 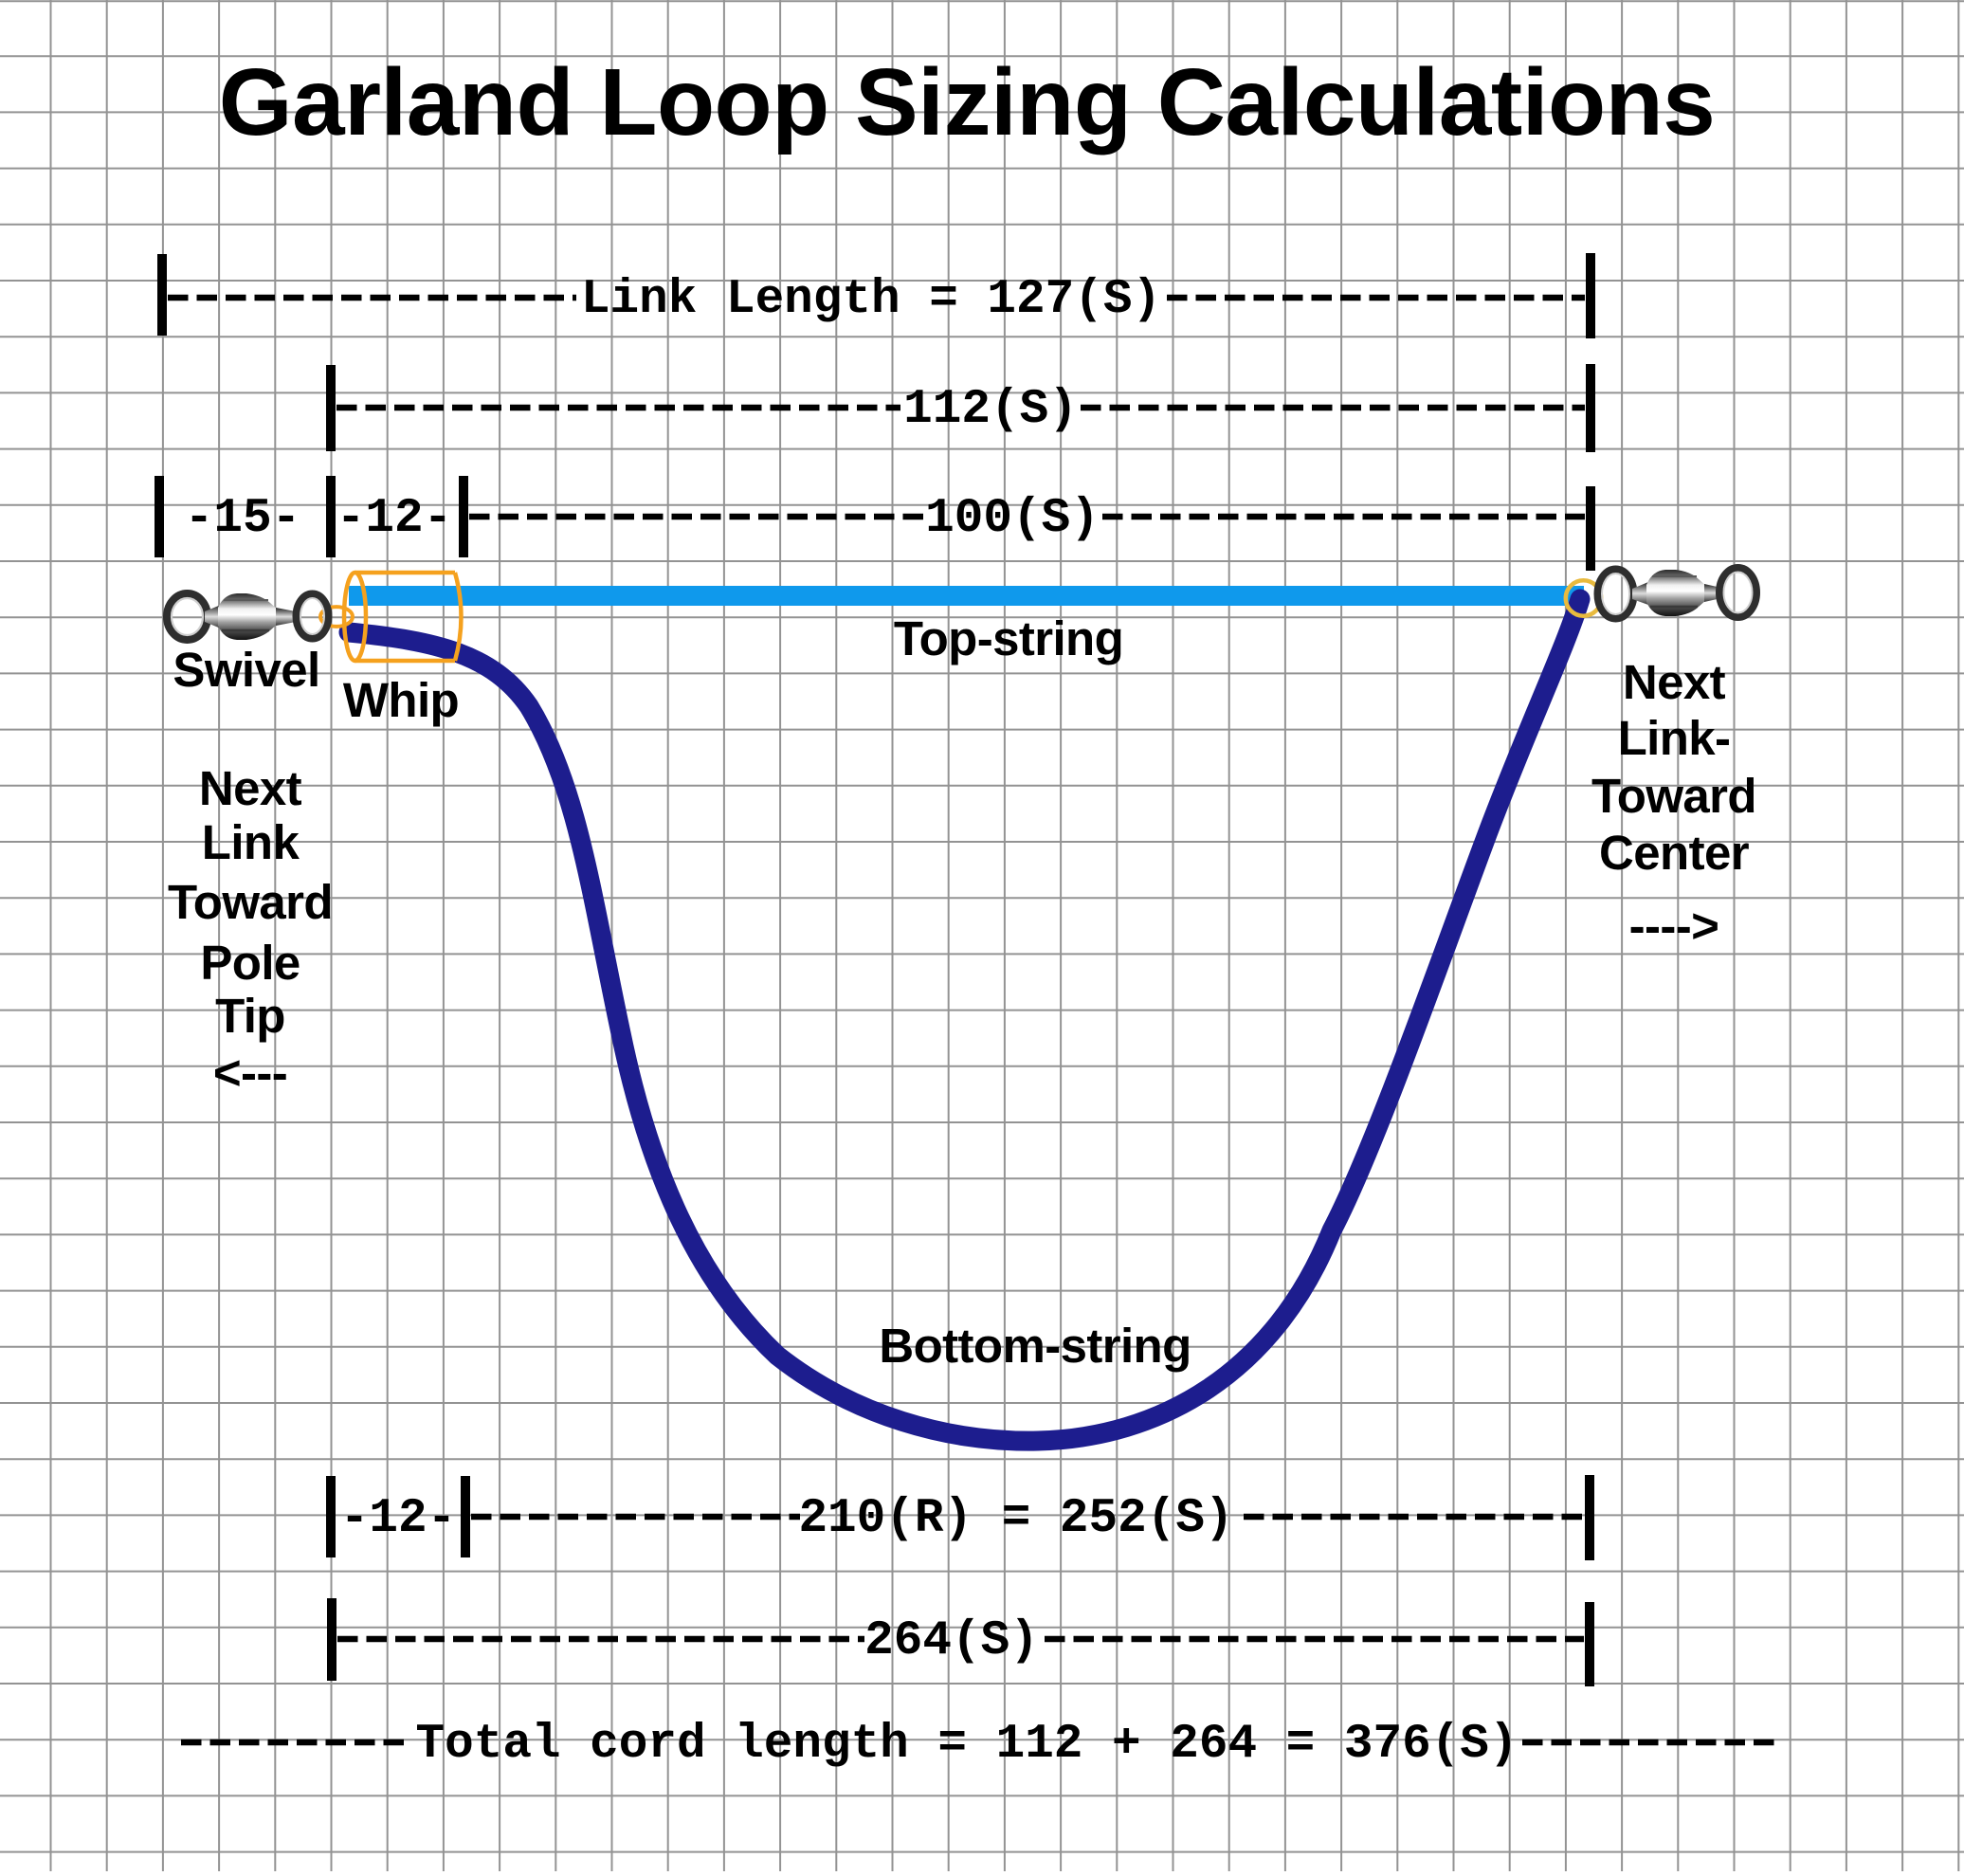 I want to click on svg-text: Top-string, so click(x=1008, y=638).